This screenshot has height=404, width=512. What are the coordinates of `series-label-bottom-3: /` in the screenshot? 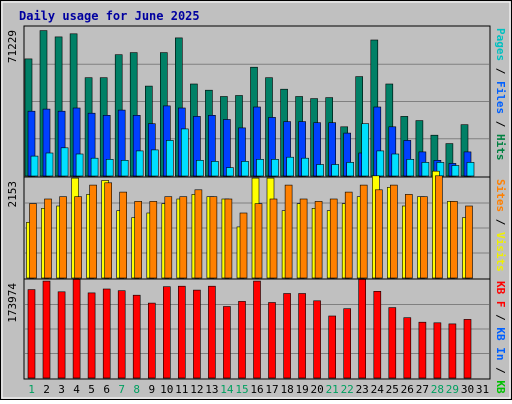 It's located at (500, 371).